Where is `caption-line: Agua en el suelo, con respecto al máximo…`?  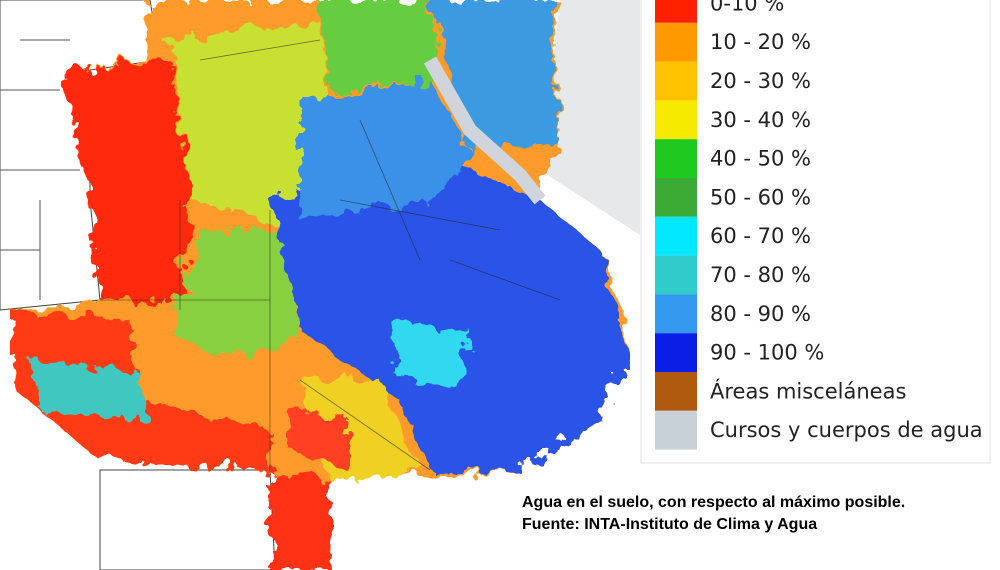 caption-line: Agua en el suelo, con respecto al máximo… is located at coordinates (714, 502).